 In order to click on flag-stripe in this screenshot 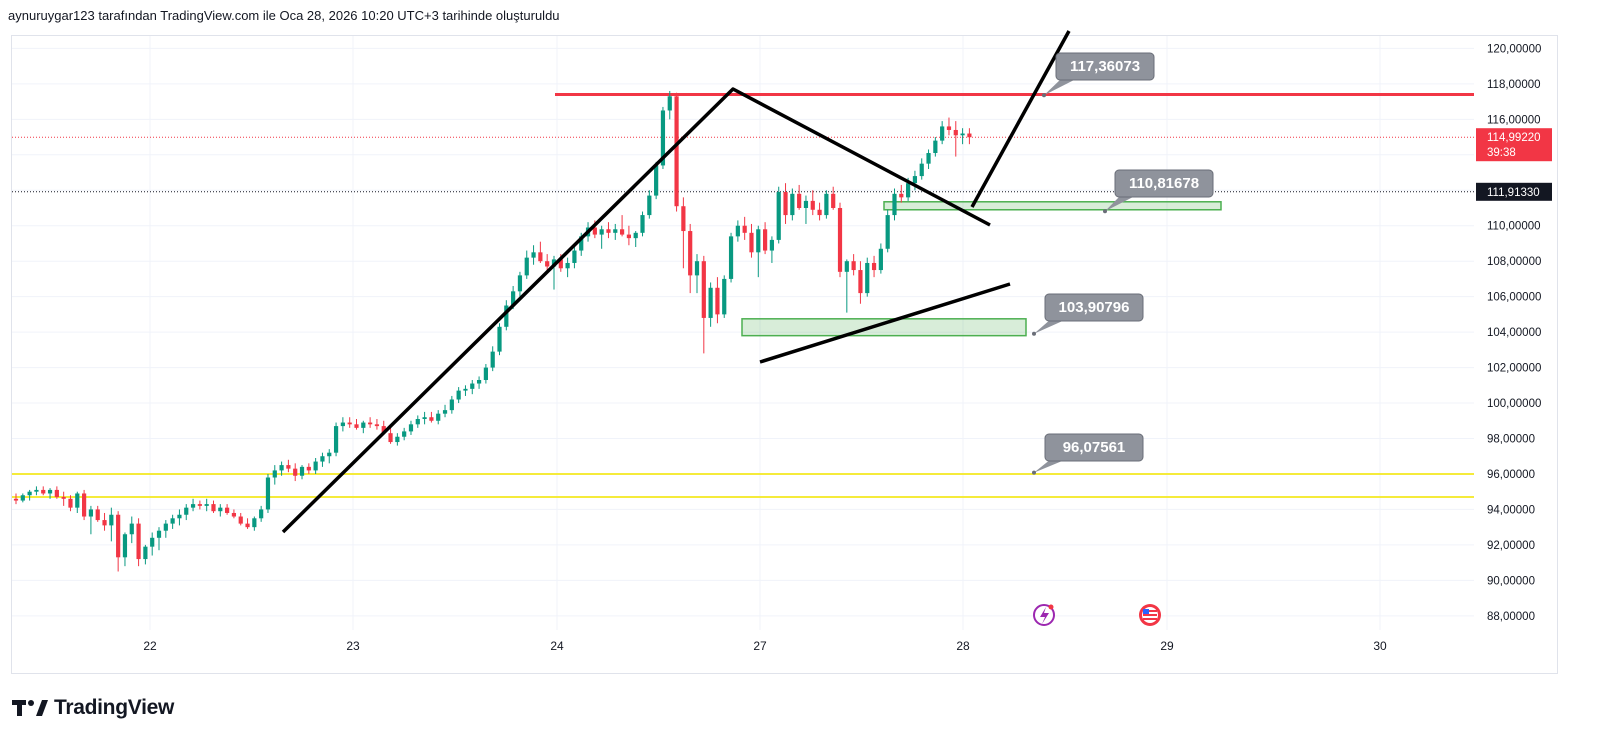, I will do `click(1150, 619)`.